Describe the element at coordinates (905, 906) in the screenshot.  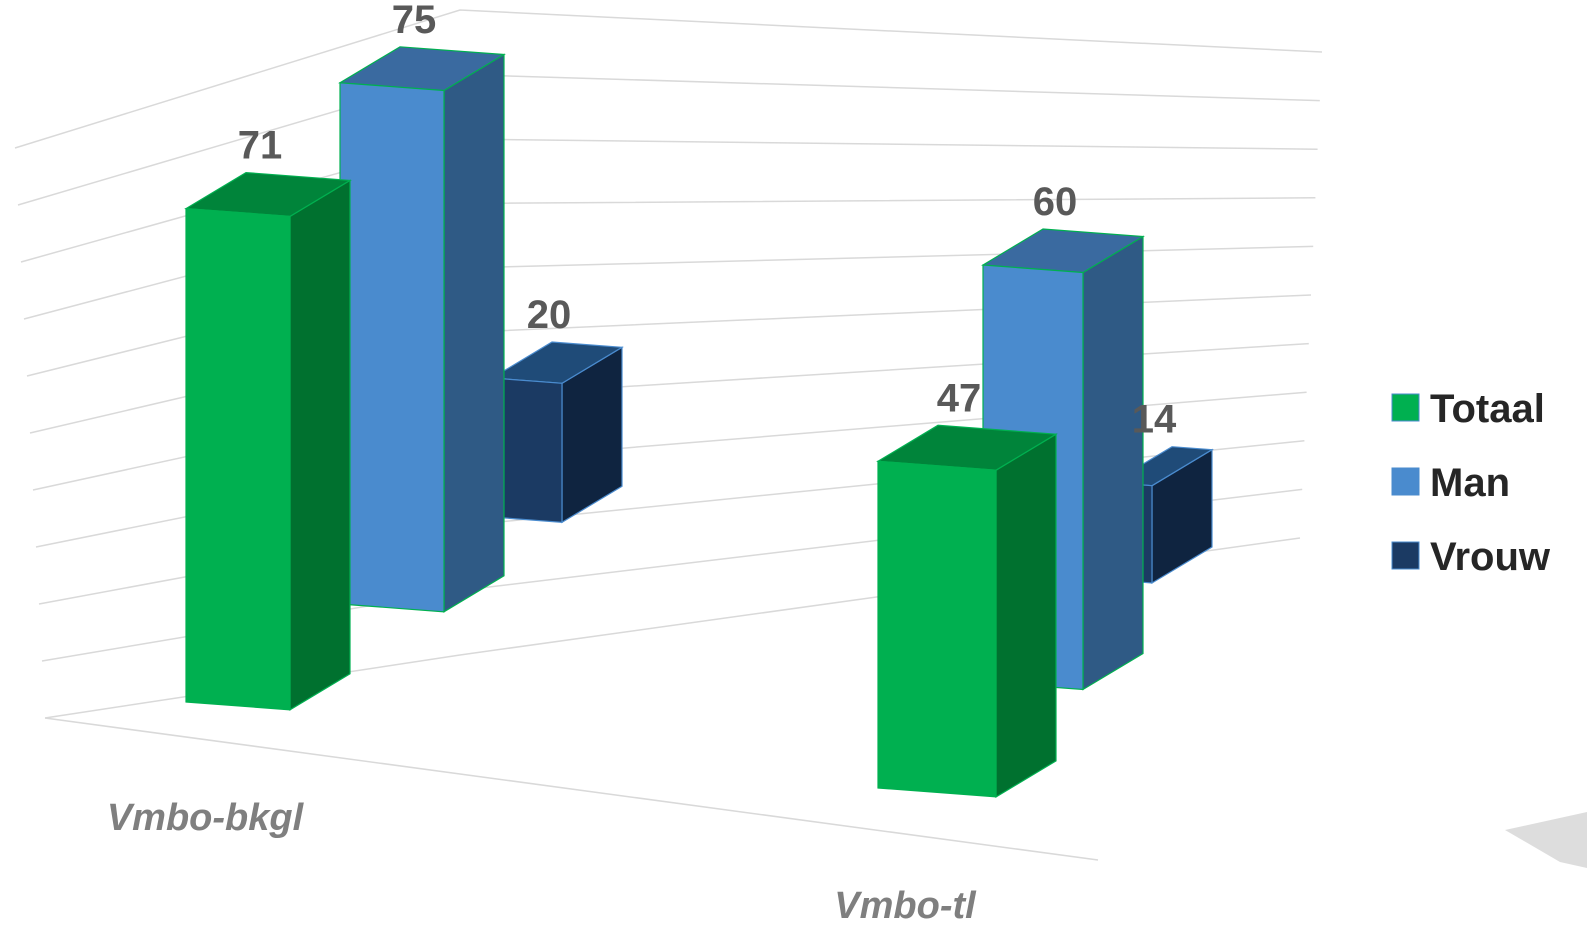
I see `category-label: Vmbo-tl` at that location.